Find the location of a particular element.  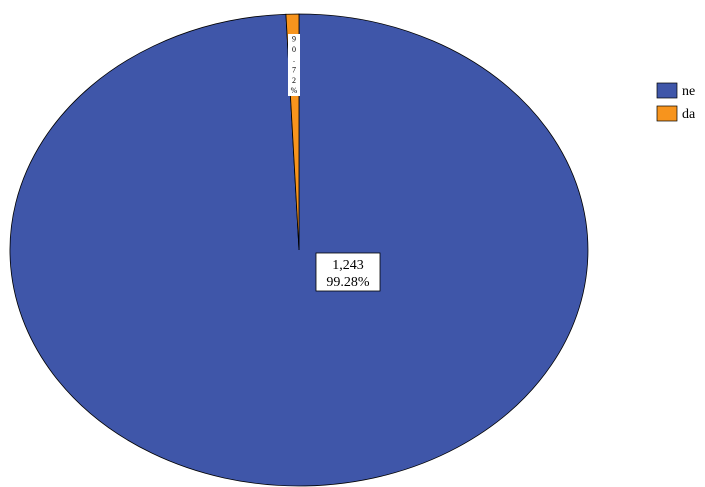

slice-label-box-da is located at coordinates (294, 65).